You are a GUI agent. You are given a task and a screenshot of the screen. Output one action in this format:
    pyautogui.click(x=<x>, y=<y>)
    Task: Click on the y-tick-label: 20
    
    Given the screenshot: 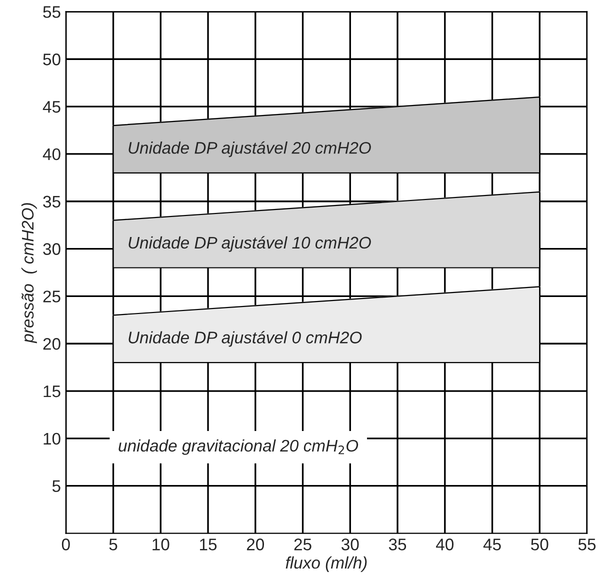 What is the action you would take?
    pyautogui.click(x=51, y=344)
    